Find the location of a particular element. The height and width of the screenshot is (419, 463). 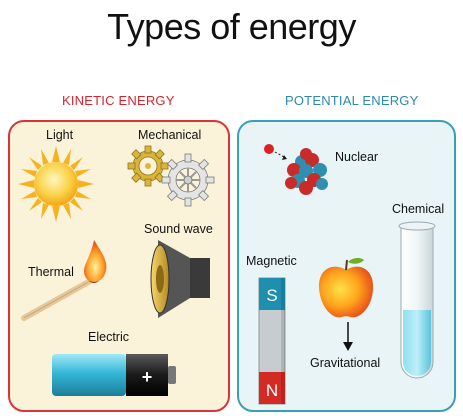

thermal-label: Thermal is located at coordinates (51, 272).